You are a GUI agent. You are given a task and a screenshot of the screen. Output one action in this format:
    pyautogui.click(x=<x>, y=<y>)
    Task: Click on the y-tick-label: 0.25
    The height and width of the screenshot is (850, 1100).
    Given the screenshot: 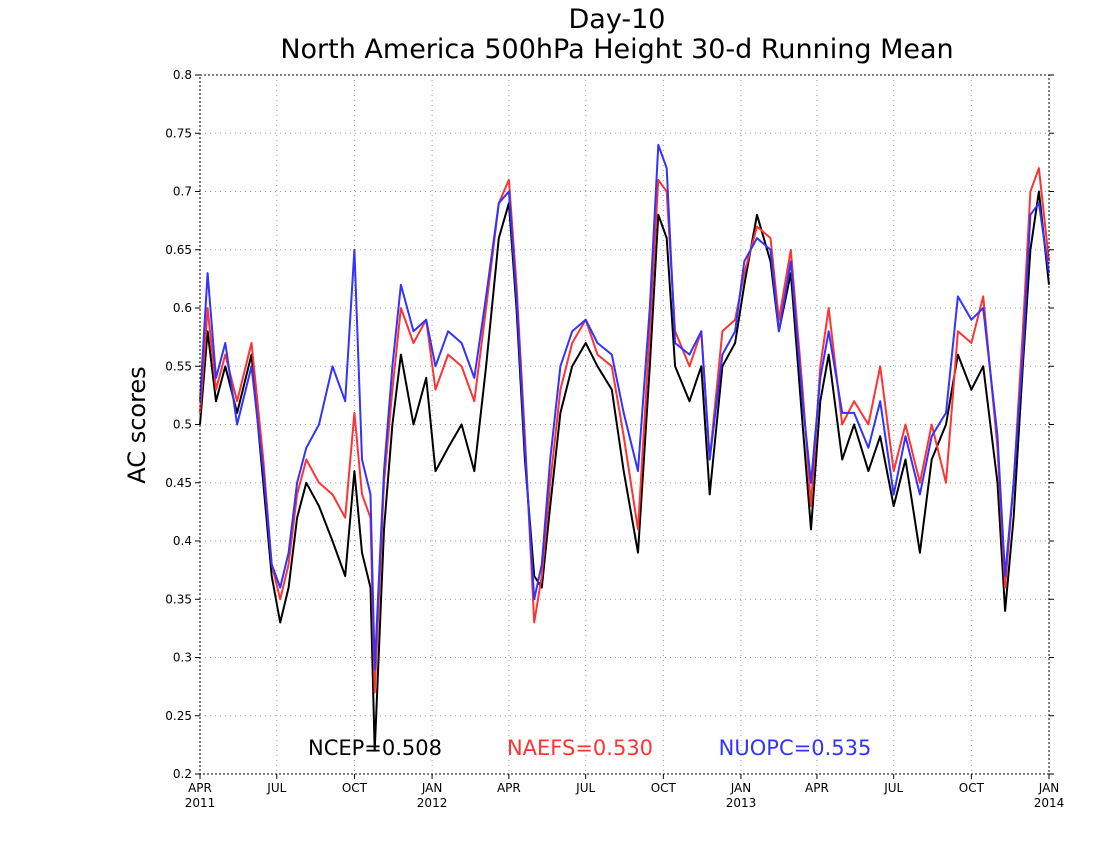 What is the action you would take?
    pyautogui.click(x=178, y=716)
    